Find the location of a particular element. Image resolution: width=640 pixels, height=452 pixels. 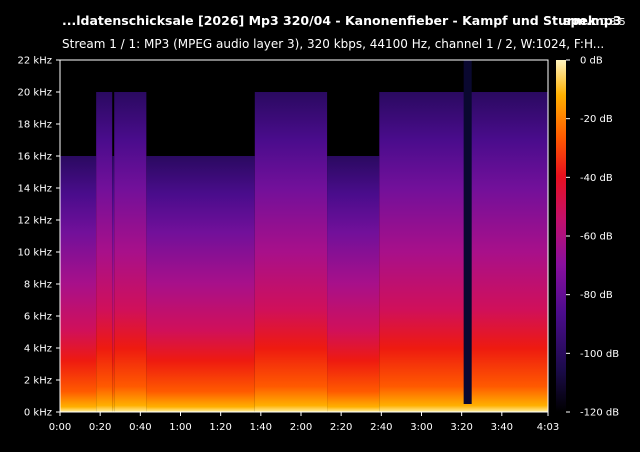

x-tick-label: 0:00 is located at coordinates (60, 427).